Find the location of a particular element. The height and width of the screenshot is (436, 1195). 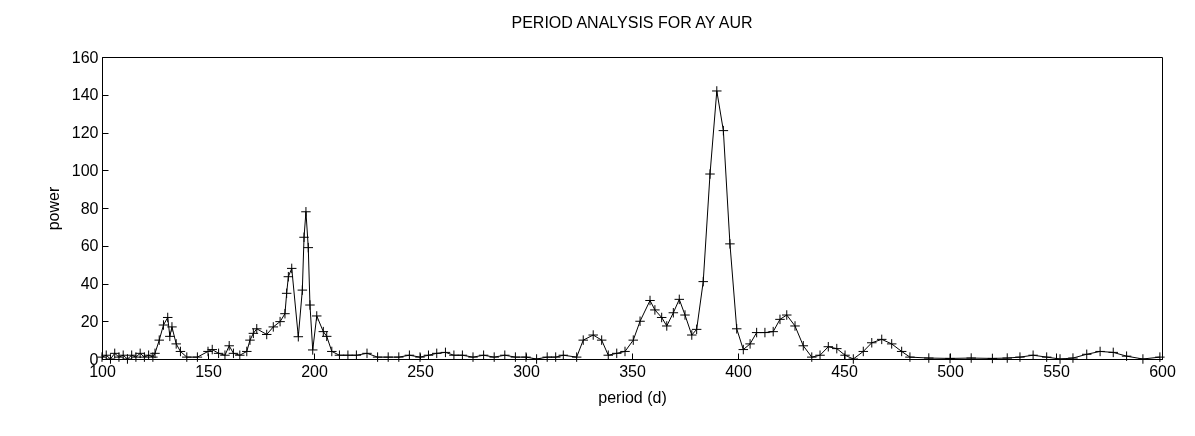

y-tick-label: 40 is located at coordinates (89, 283).